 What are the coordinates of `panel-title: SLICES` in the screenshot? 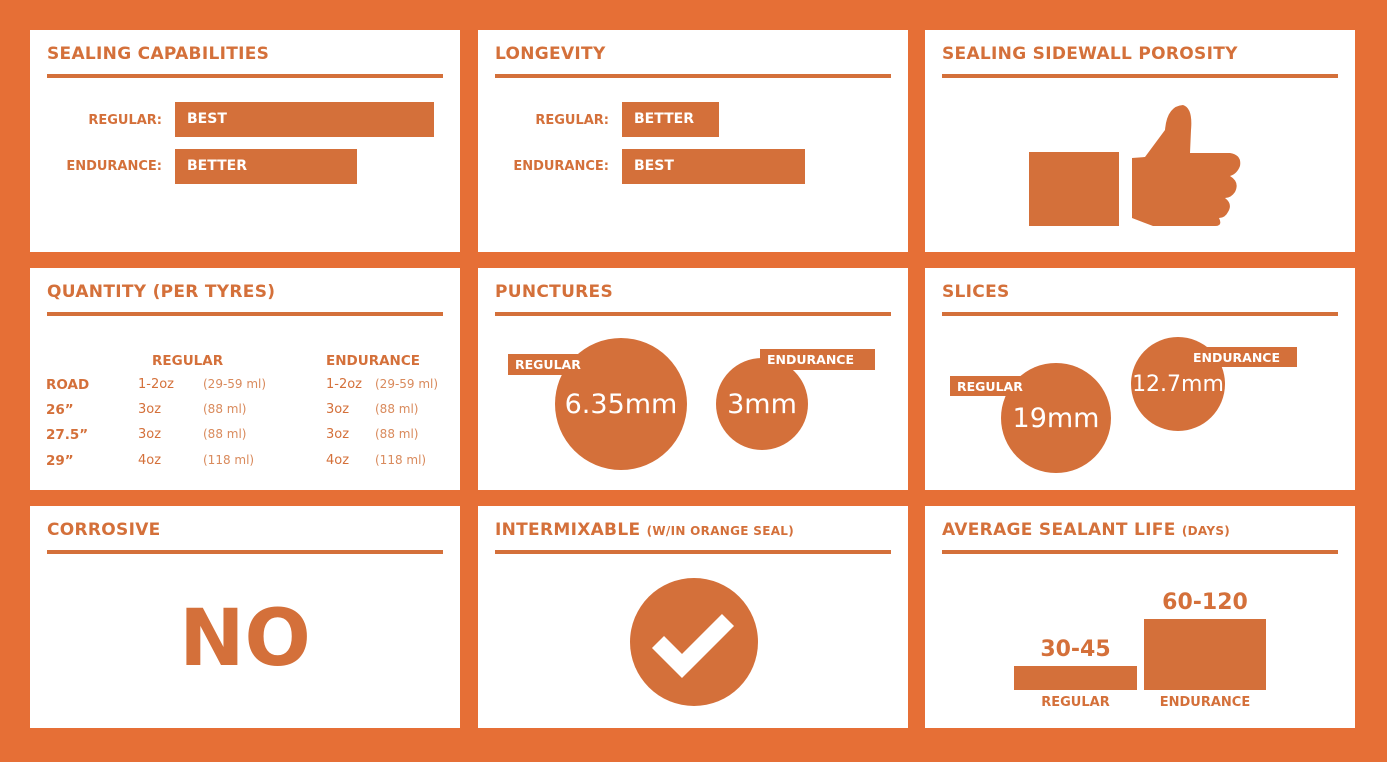 It's located at (976, 292).